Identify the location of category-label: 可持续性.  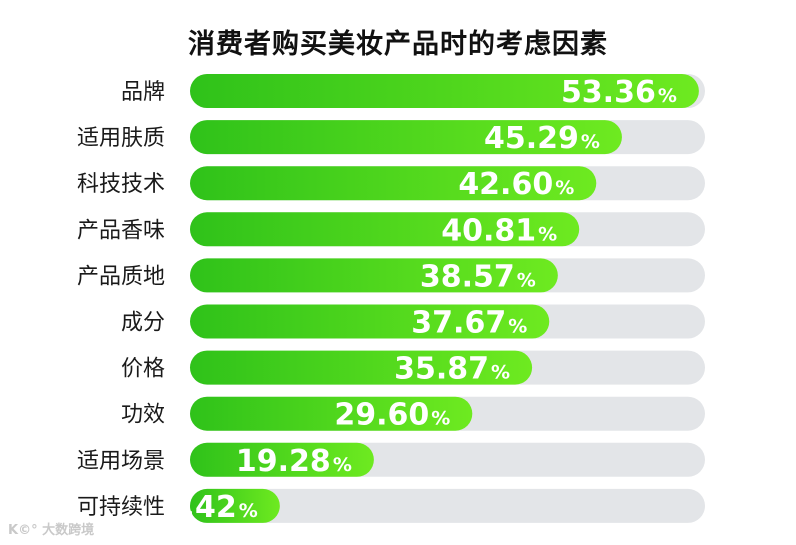
(121, 507).